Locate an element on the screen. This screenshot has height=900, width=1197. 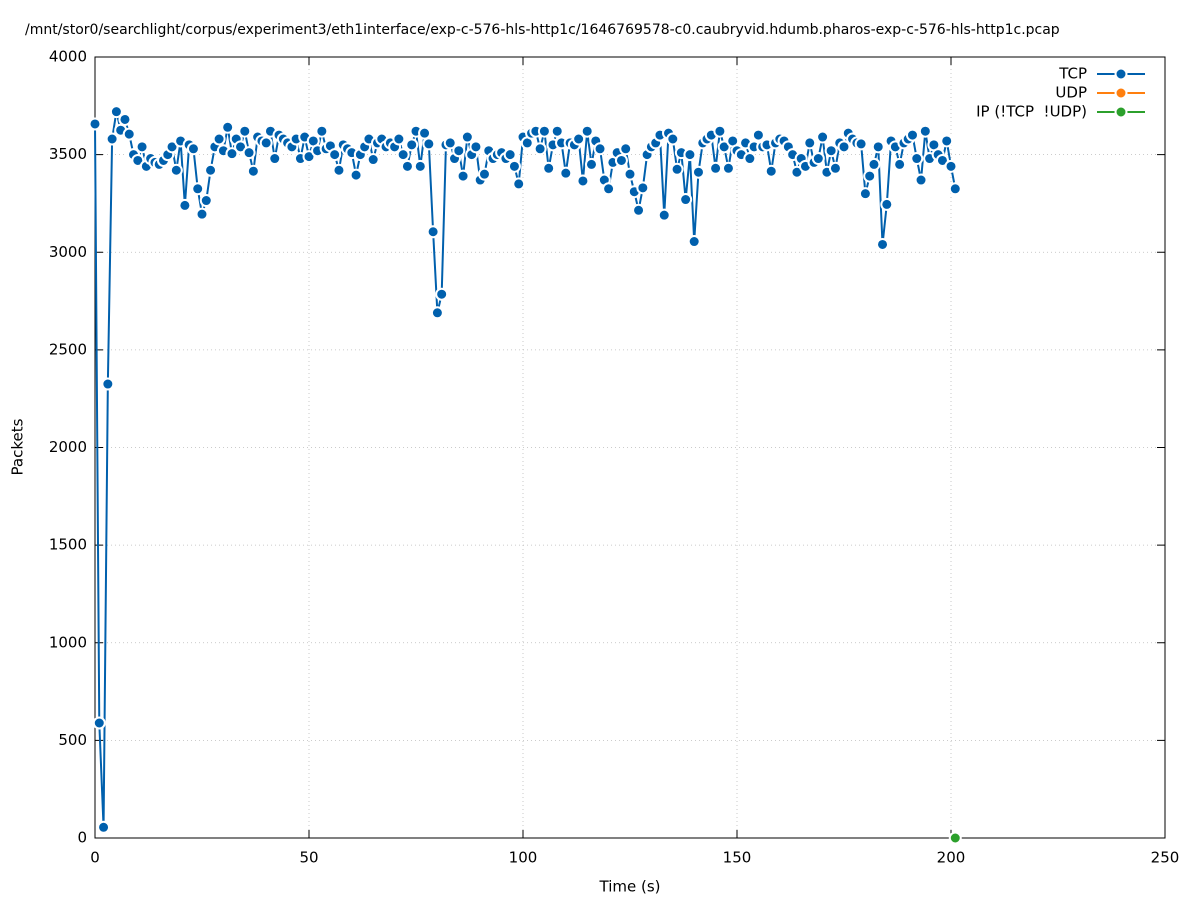
y-axis-label: Packets is located at coordinates (18, 446).